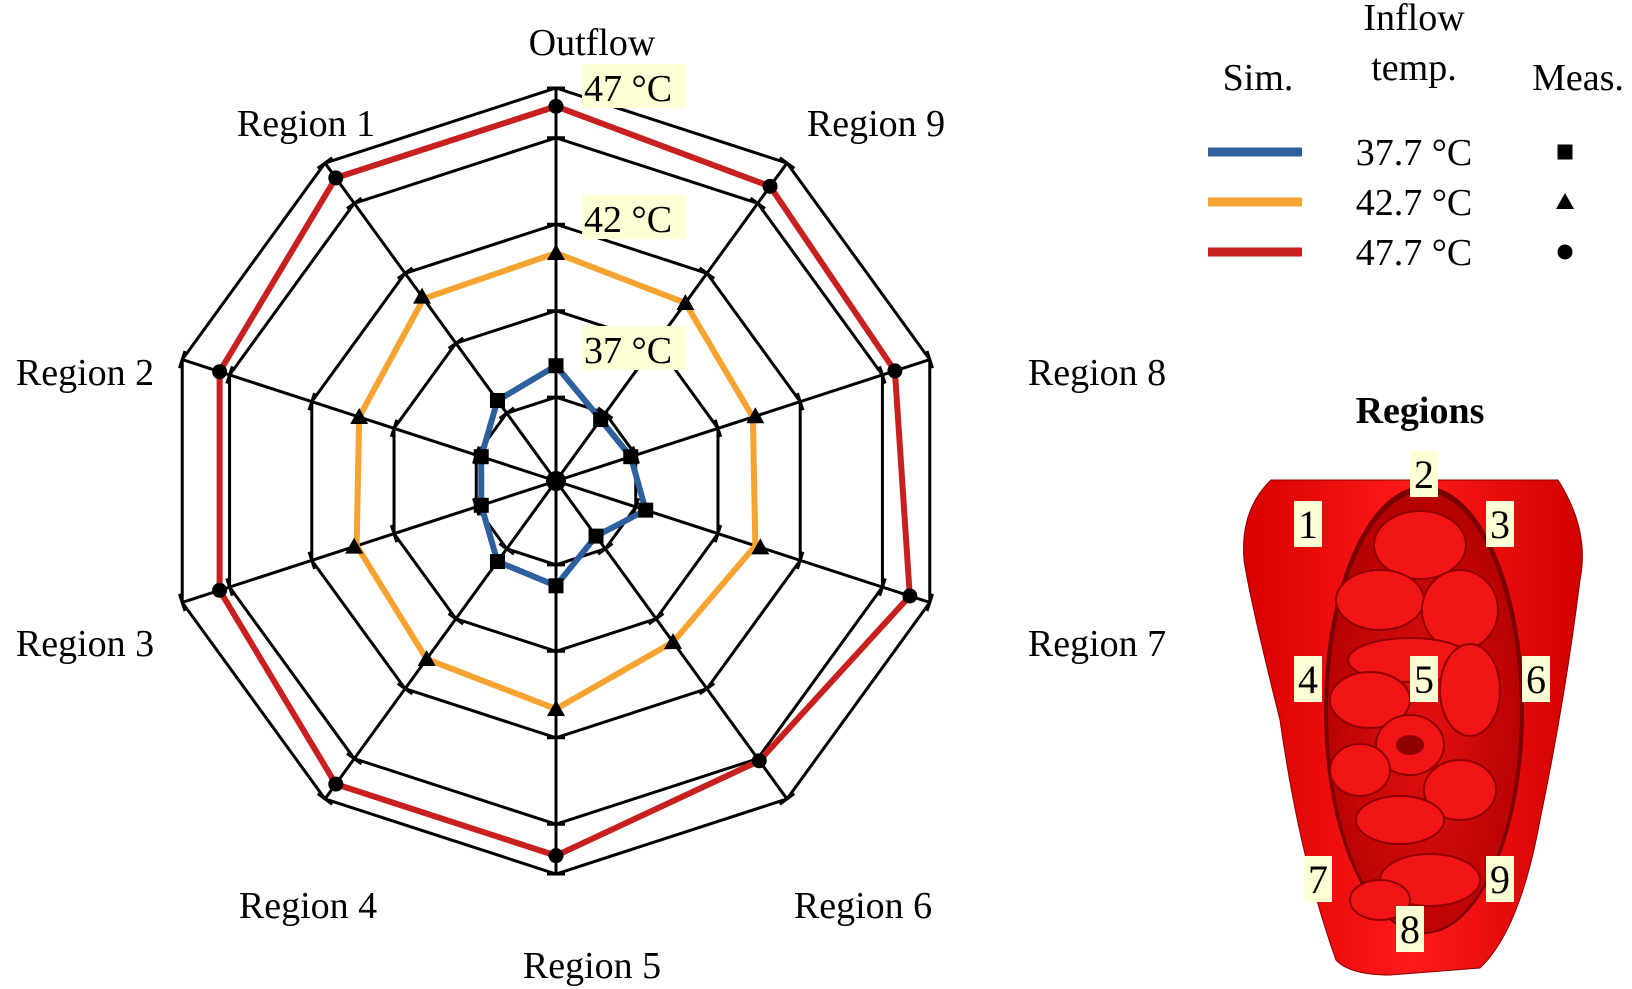  I want to click on axis-label-2: Region 8, so click(1097, 373).